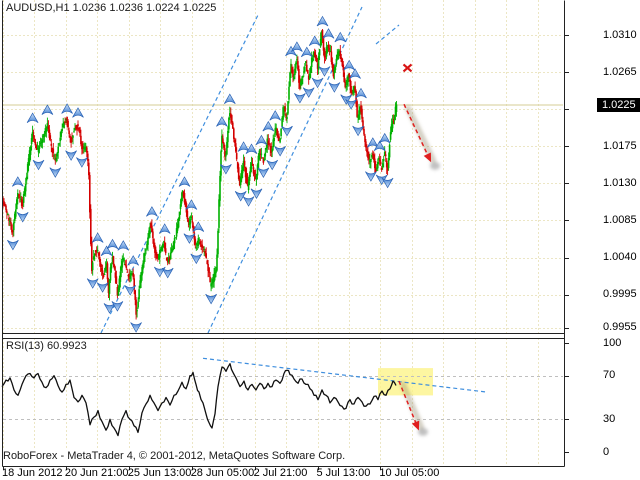 This screenshot has width=640, height=480. I want to click on time-axis-label: 5 Jul 13:00, so click(343, 473).